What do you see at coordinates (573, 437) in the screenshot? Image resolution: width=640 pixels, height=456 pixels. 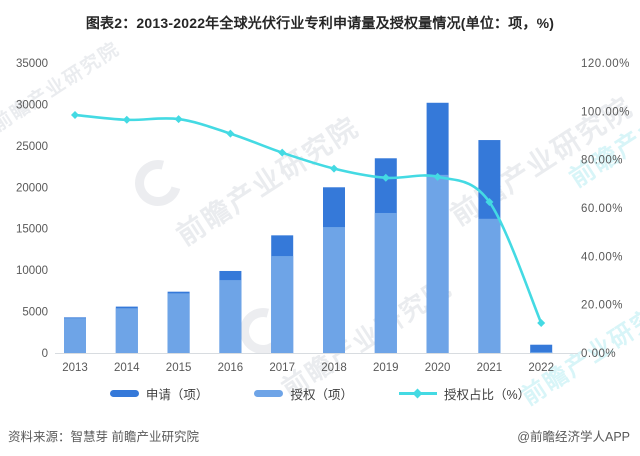 I see `credit-note: @前瞻经济学人APP` at bounding box center [573, 437].